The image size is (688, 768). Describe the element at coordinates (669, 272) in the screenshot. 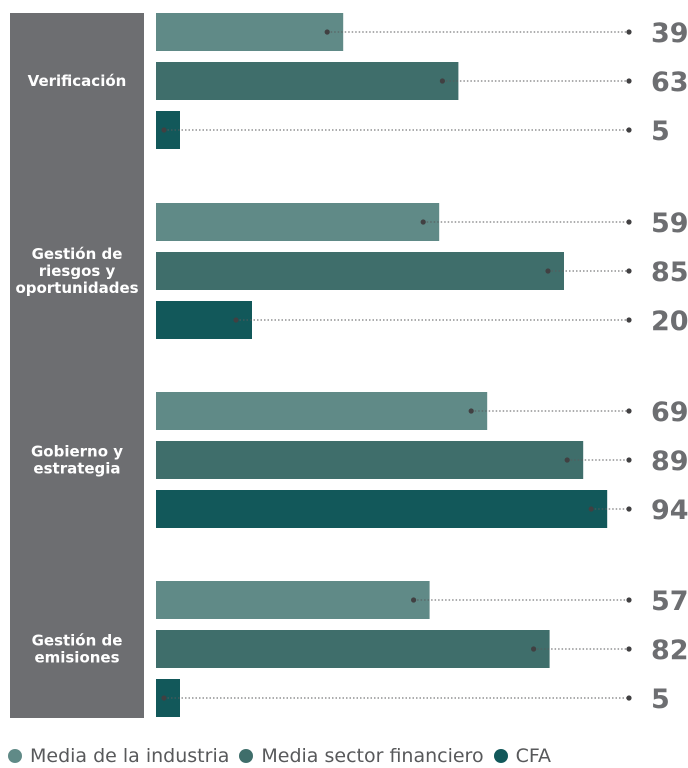

I see `value-label-media-sector-financiero-gestion-de-riesgos-y-oportunidades: 85` at that location.